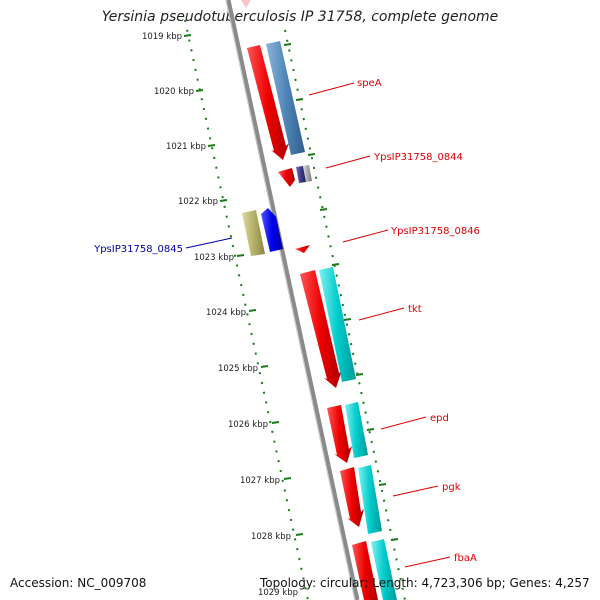 This screenshot has height=600, width=600. Describe the element at coordinates (418, 157) in the screenshot. I see `label-YpsIP31758_0844: YpsIP31758_0844` at that location.